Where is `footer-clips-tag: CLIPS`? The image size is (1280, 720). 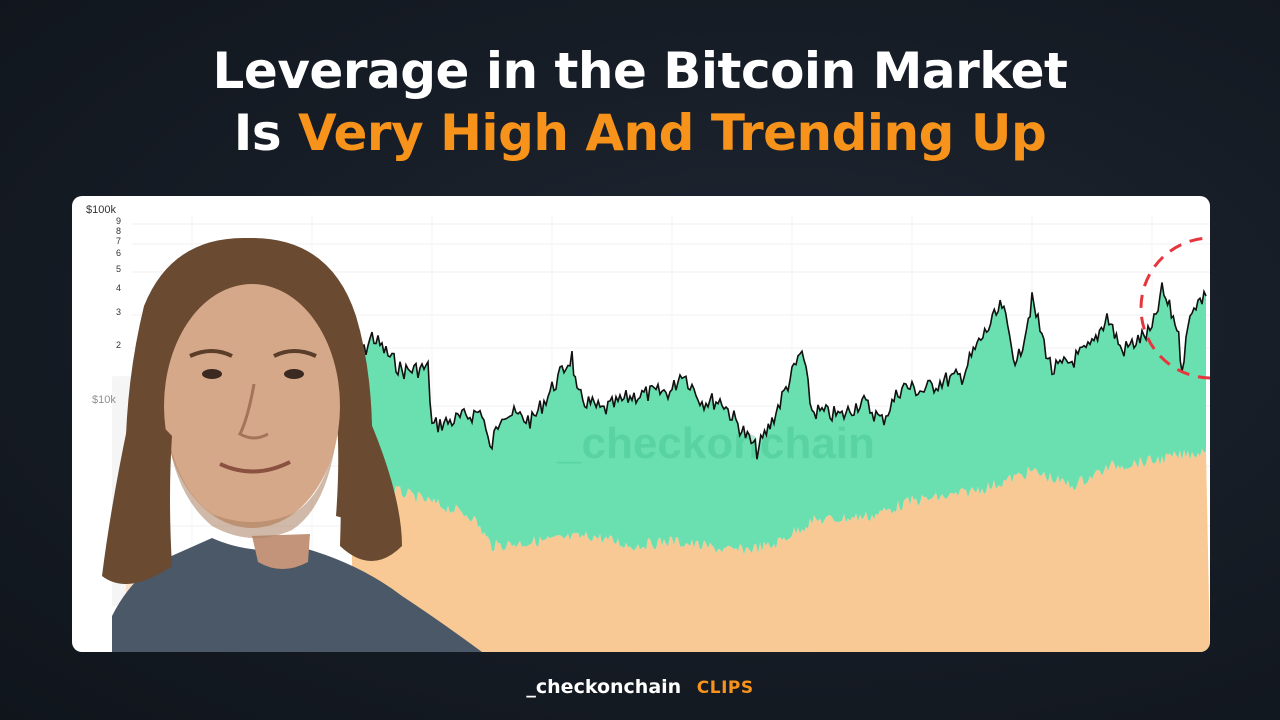 footer-clips-tag: CLIPS is located at coordinates (725, 688).